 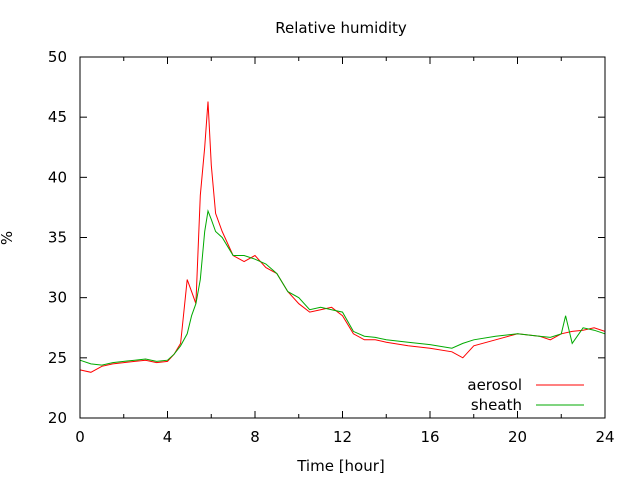 What do you see at coordinates (57, 238) in the screenshot?
I see `y-tick-label: 35` at bounding box center [57, 238].